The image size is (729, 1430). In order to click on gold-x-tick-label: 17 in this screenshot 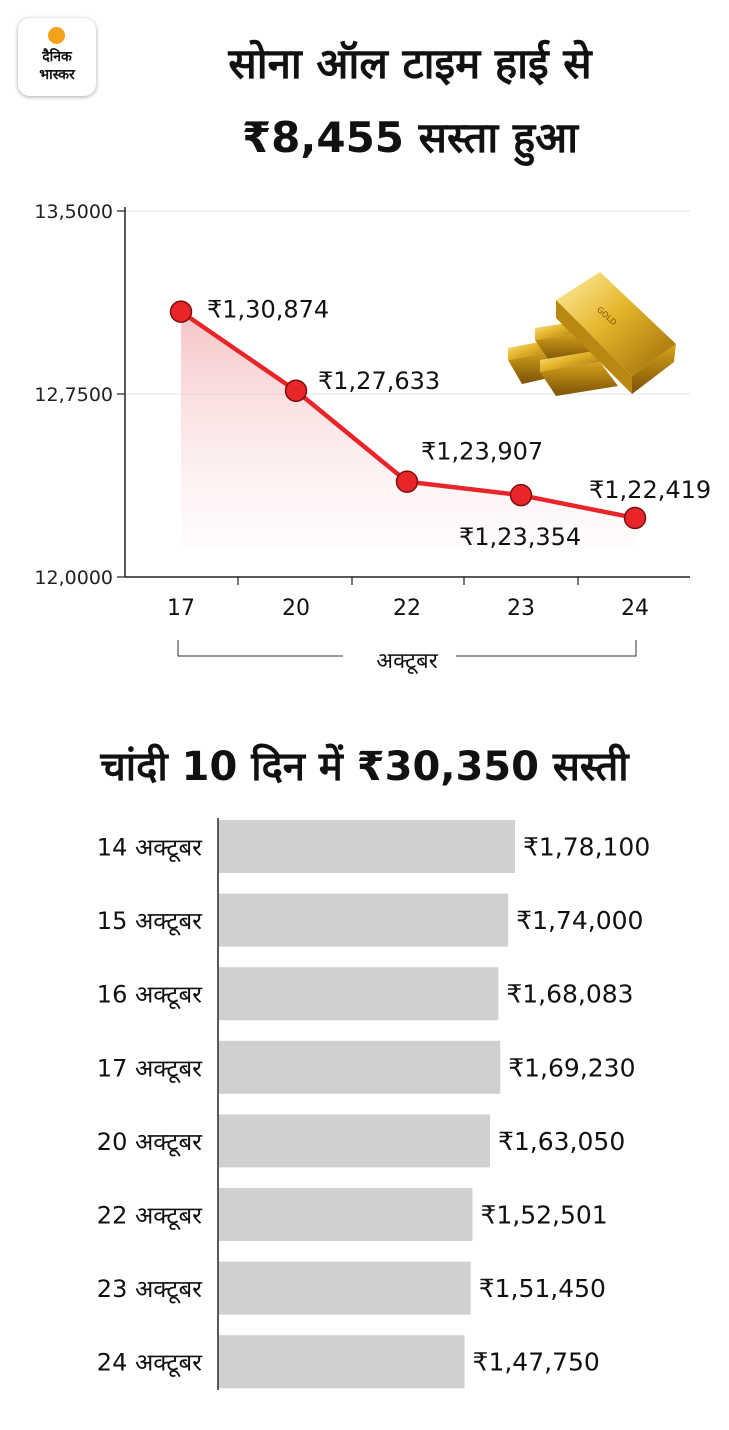, I will do `click(181, 608)`.